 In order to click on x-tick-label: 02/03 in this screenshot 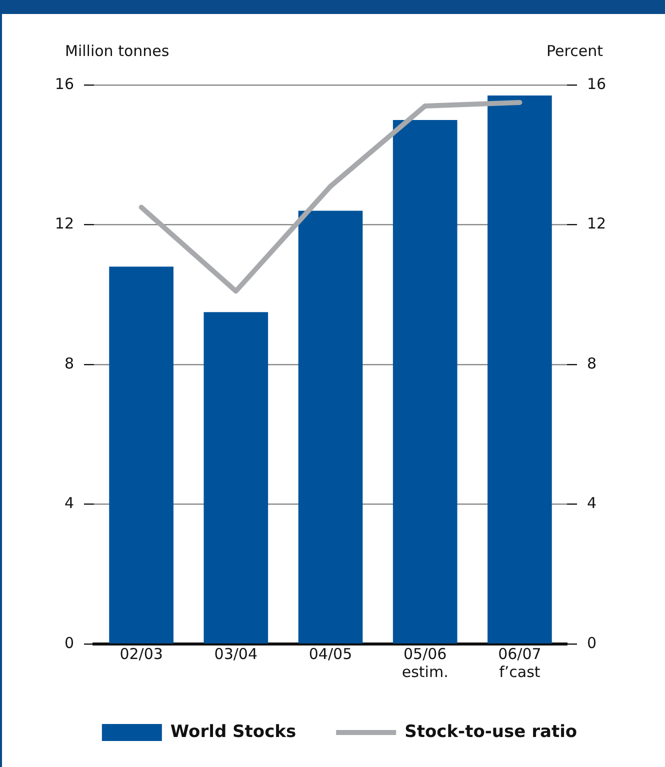, I will do `click(141, 653)`.